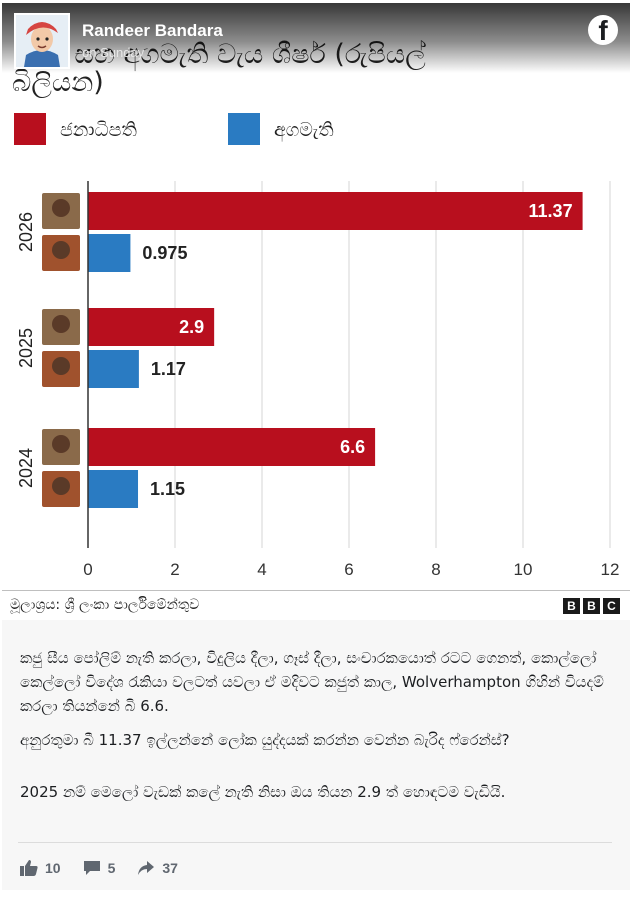 The width and height of the screenshot is (634, 904). Describe the element at coordinates (167, 489) in the screenshot. I see `data-label: 1.15` at that location.